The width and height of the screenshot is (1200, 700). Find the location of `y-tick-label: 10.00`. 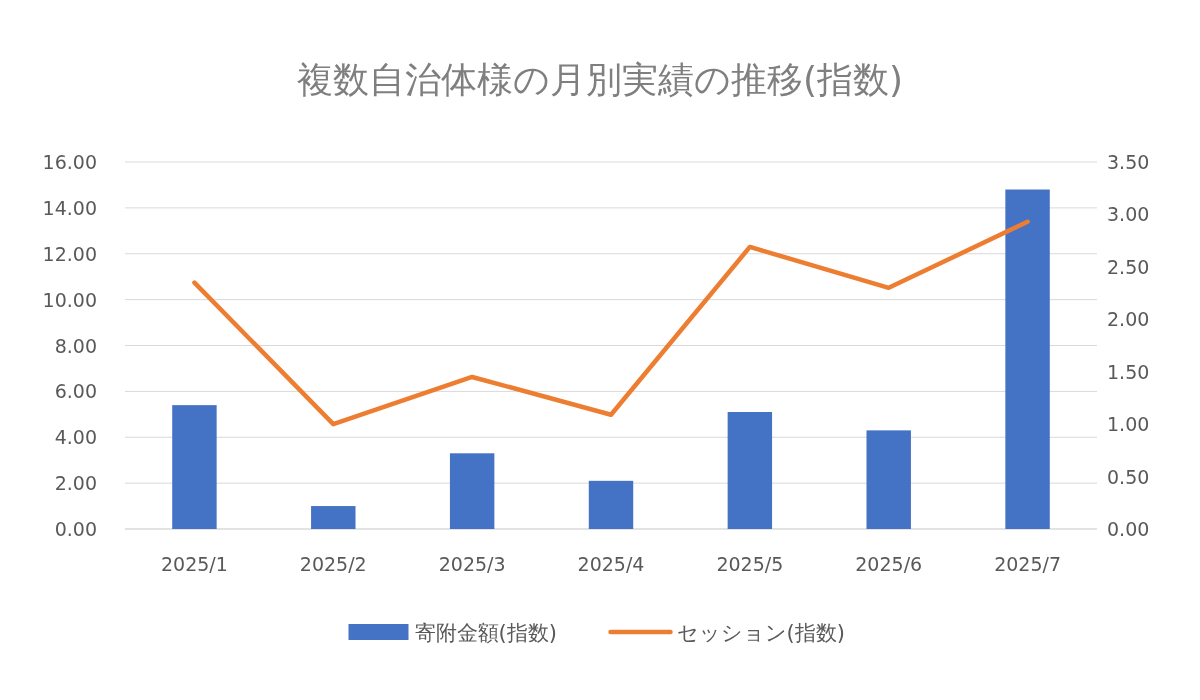

y-tick-label: 10.00 is located at coordinates (69, 299).